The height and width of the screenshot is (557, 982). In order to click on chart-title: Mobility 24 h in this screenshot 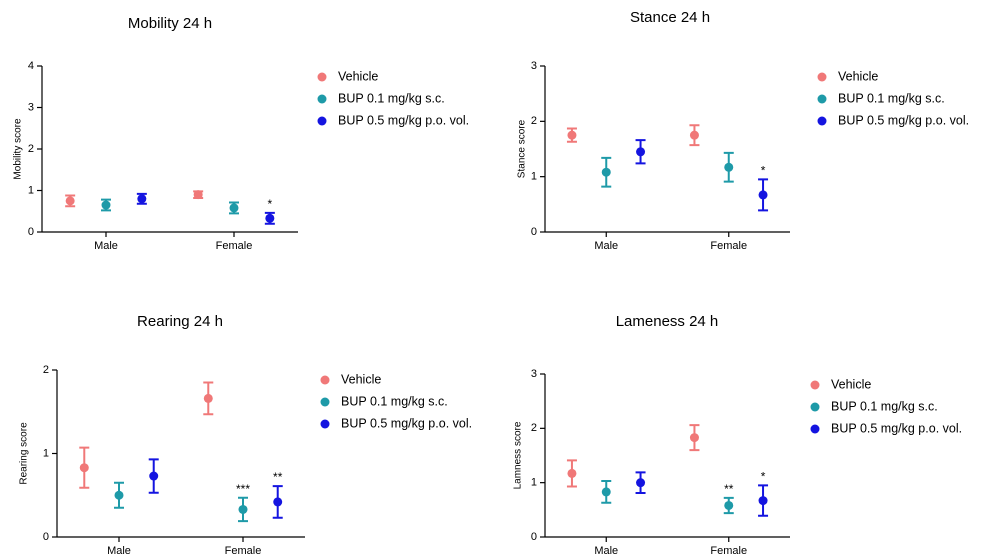, I will do `click(170, 23)`.